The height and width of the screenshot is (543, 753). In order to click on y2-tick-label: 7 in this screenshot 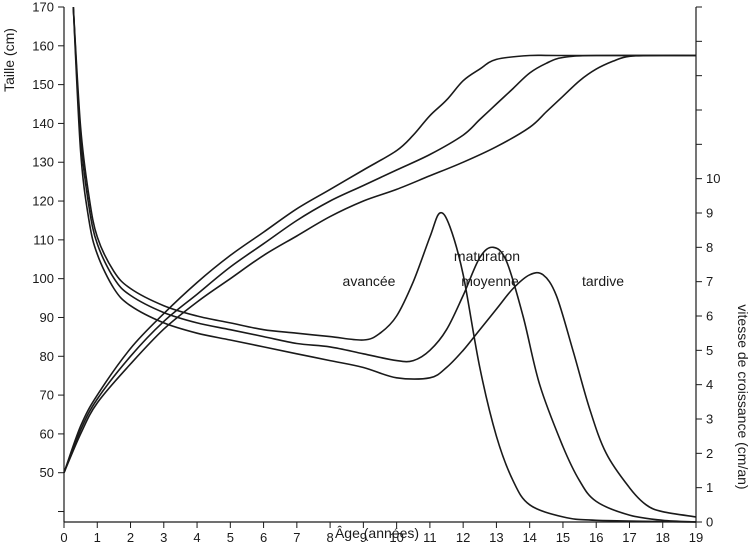, I will do `click(709, 281)`.